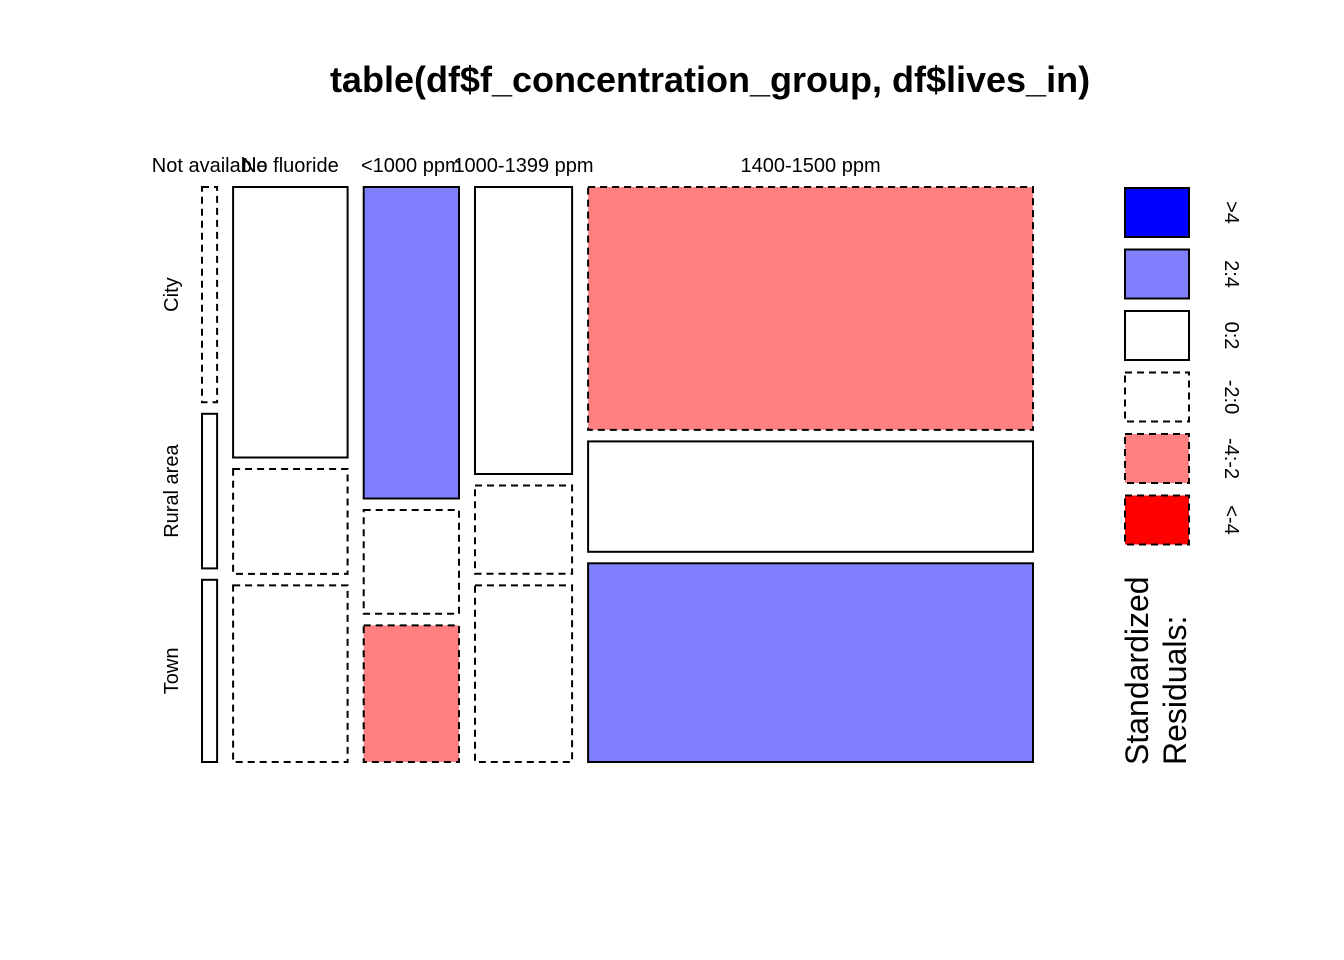  Describe the element at coordinates (210, 491) in the screenshot. I see `cell-not-available-rural-area` at that location.